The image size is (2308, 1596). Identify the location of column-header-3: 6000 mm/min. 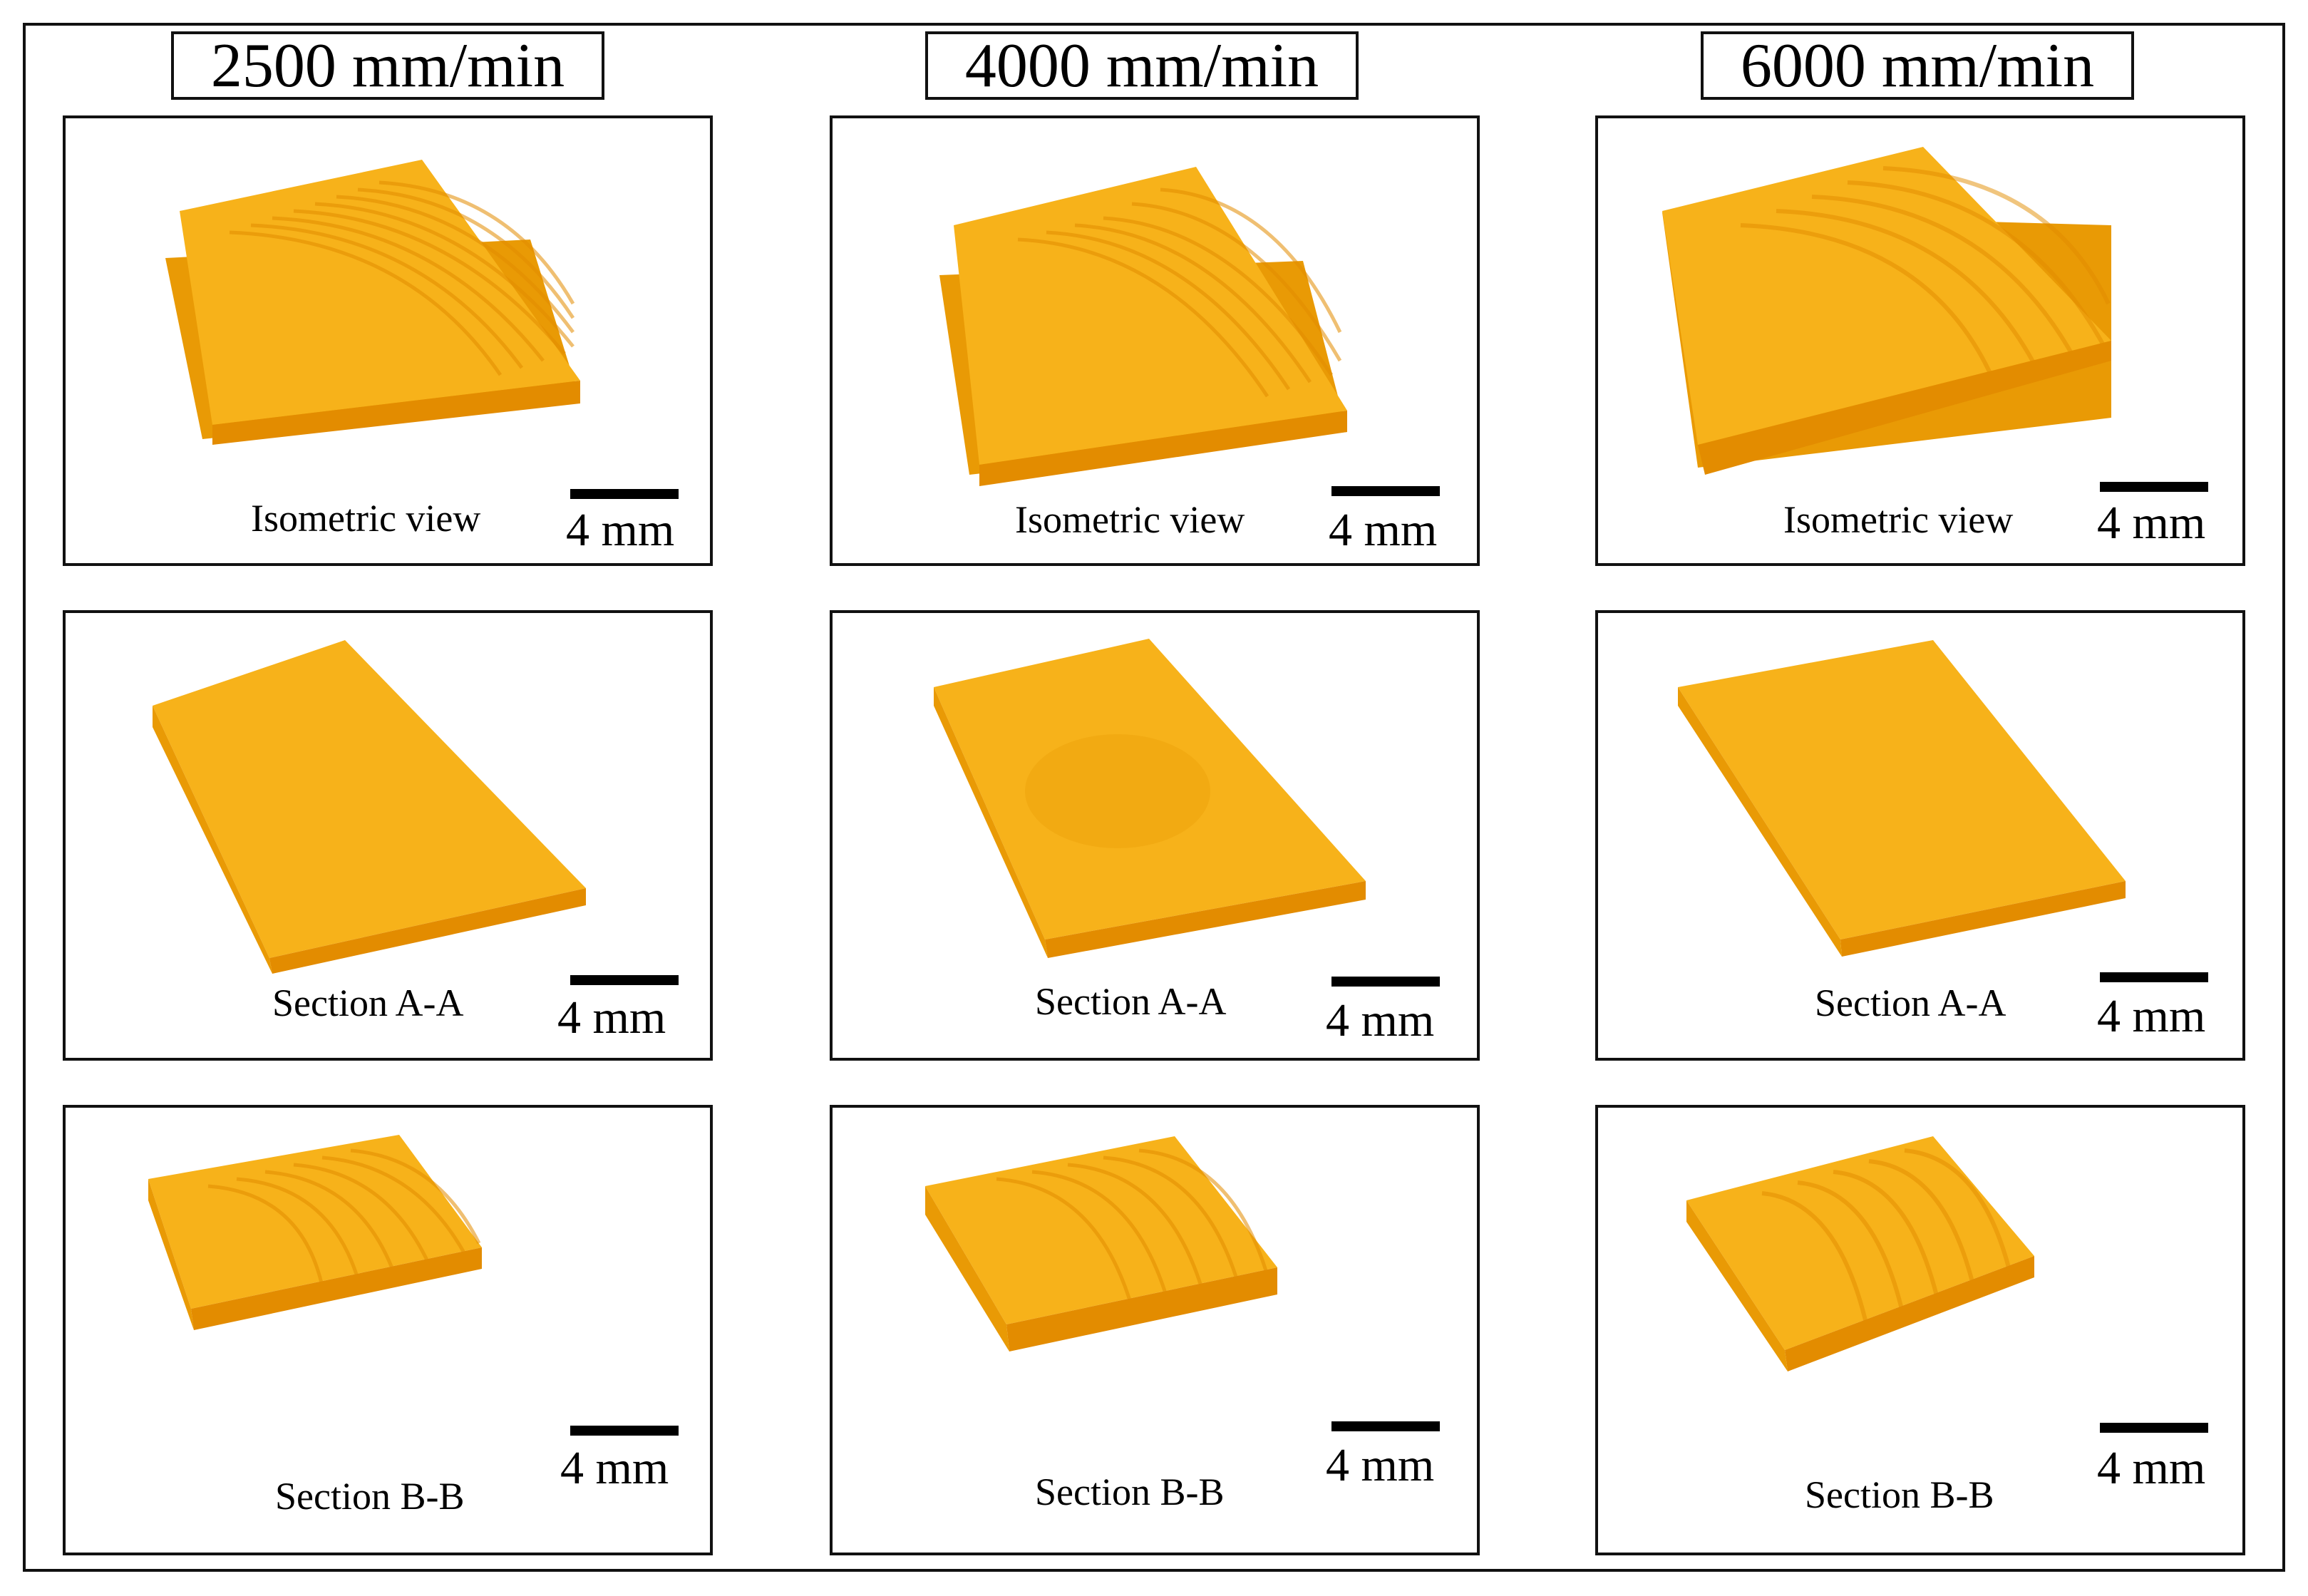
(1917, 66).